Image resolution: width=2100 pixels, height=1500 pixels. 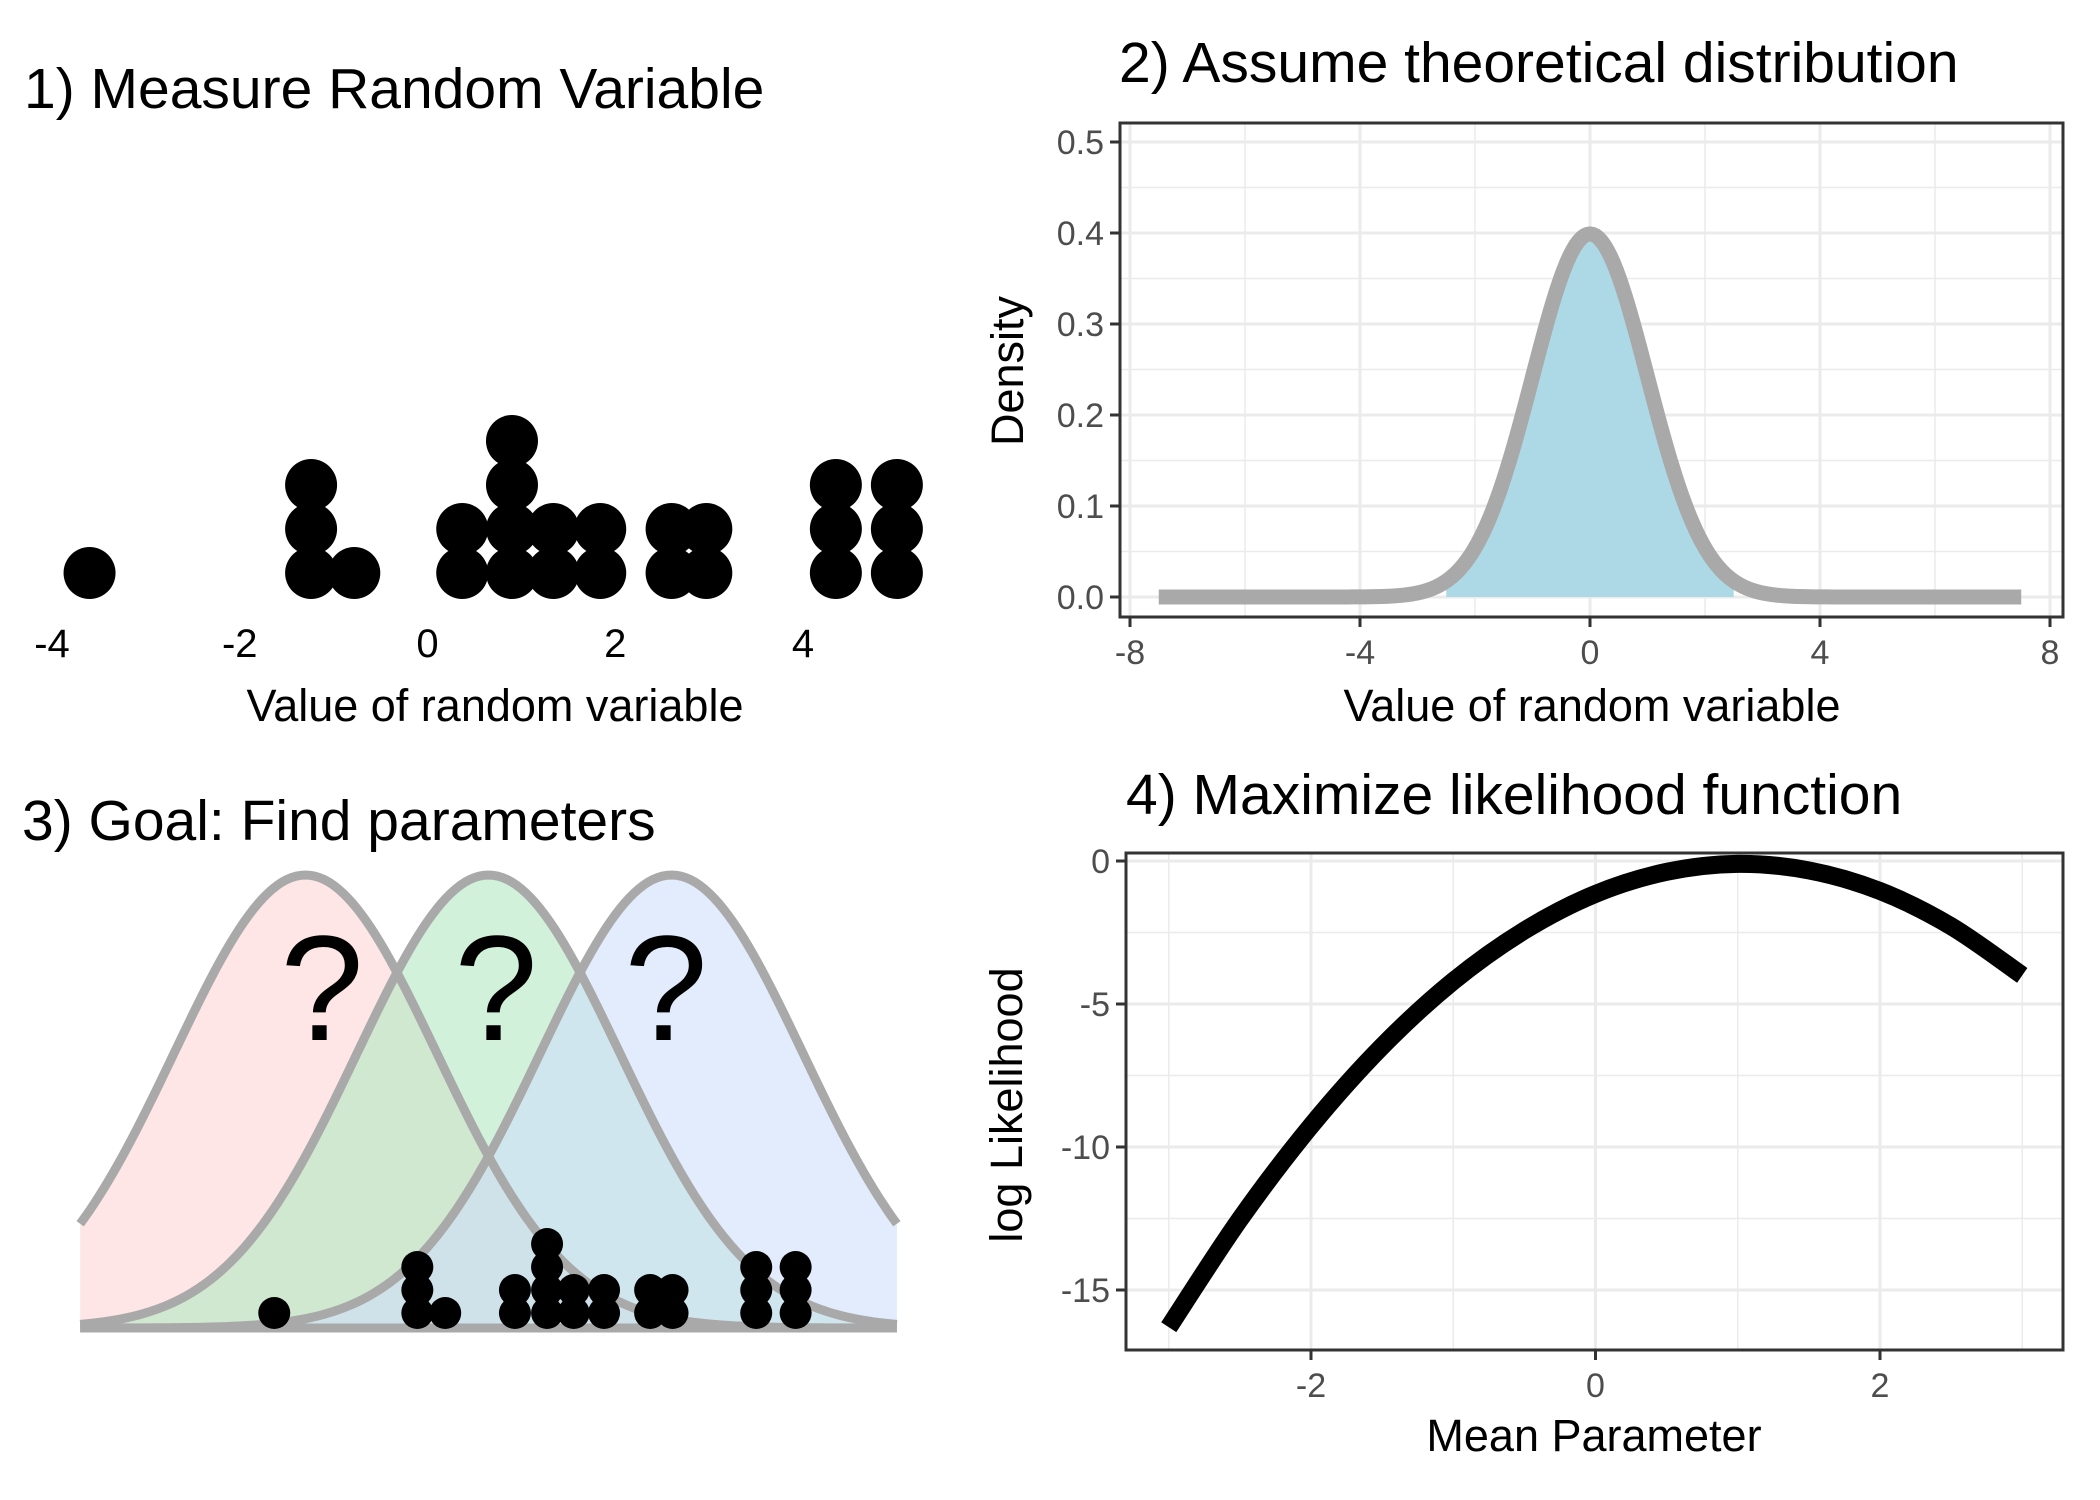 What do you see at coordinates (1514, 795) in the screenshot?
I see `panel4-title: 4) Maximize likelihood function` at bounding box center [1514, 795].